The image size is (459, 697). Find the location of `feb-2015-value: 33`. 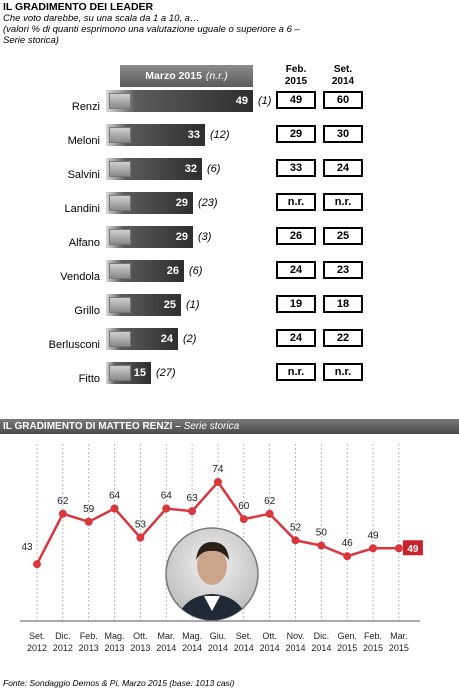

feb-2015-value: 33 is located at coordinates (296, 168).